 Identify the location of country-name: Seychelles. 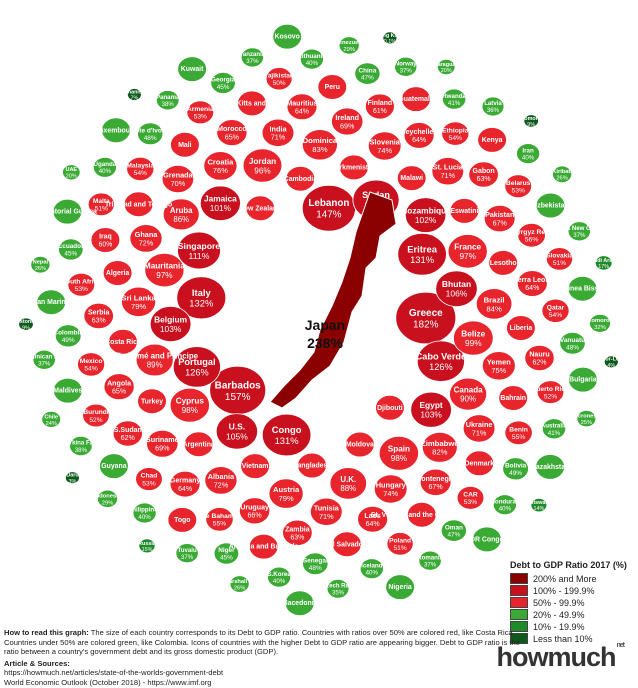
(419, 132).